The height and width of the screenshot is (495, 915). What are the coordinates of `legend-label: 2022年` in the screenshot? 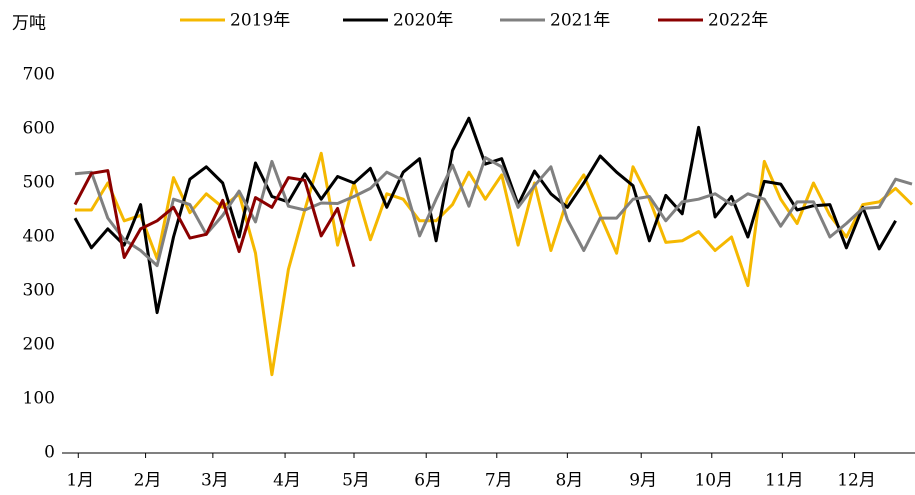 It's located at (738, 21).